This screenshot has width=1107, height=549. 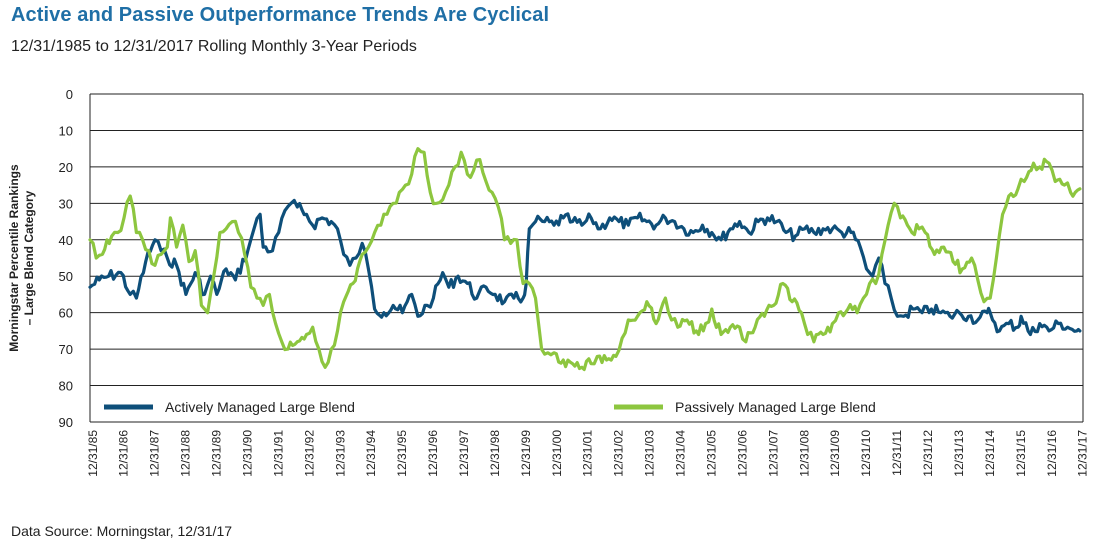 I want to click on y-tick-label: 10, so click(x=66, y=130).